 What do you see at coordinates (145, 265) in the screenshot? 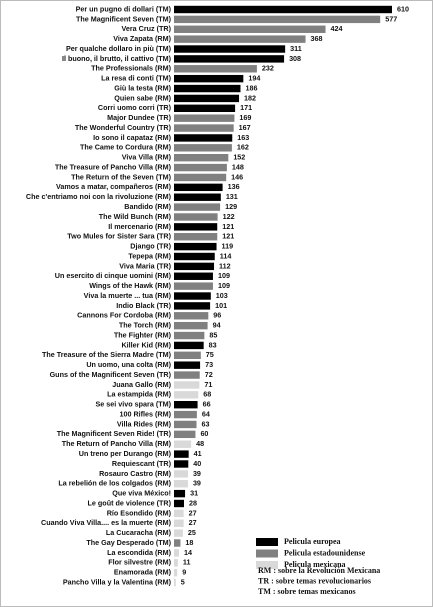
I see `category-label: Viva Maria (TR)` at bounding box center [145, 265].